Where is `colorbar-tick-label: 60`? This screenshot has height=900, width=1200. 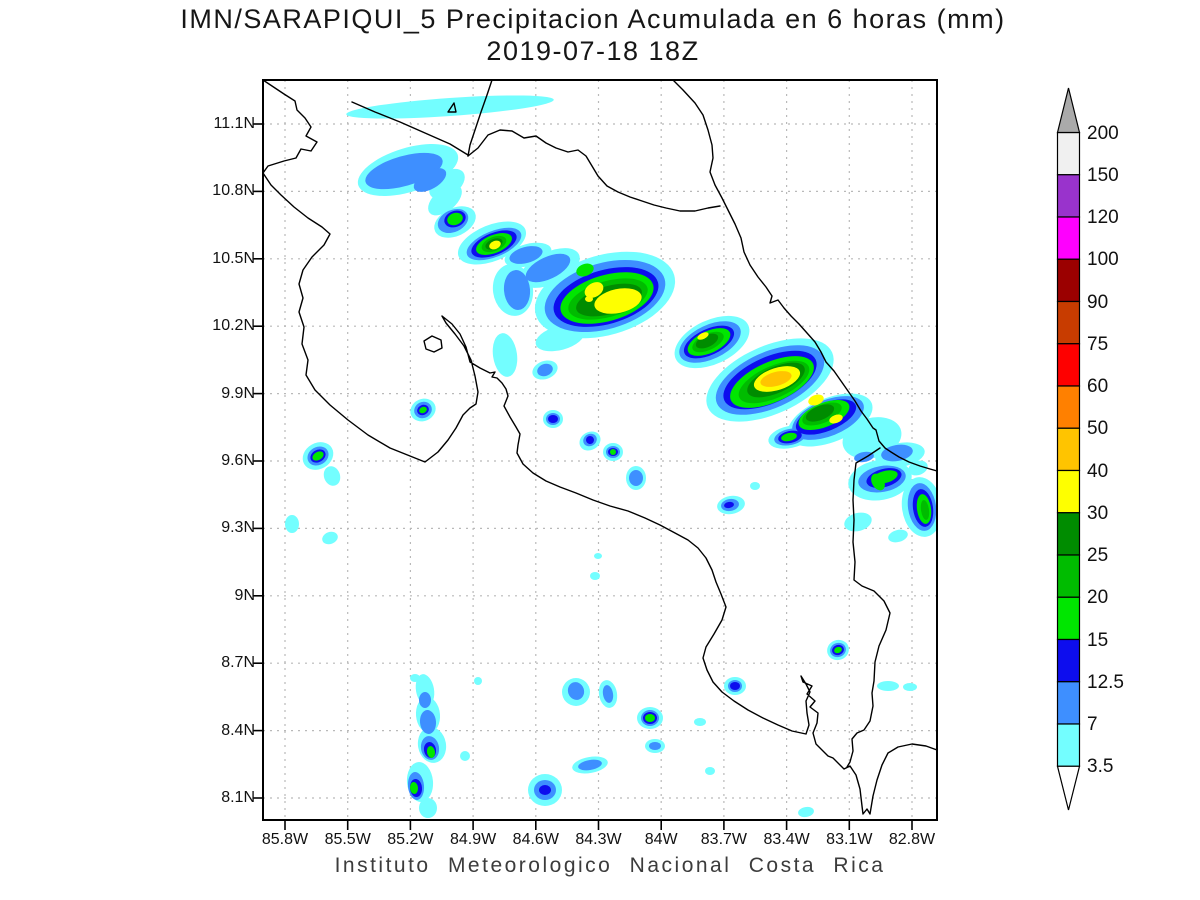 colorbar-tick-label: 60 is located at coordinates (1098, 386).